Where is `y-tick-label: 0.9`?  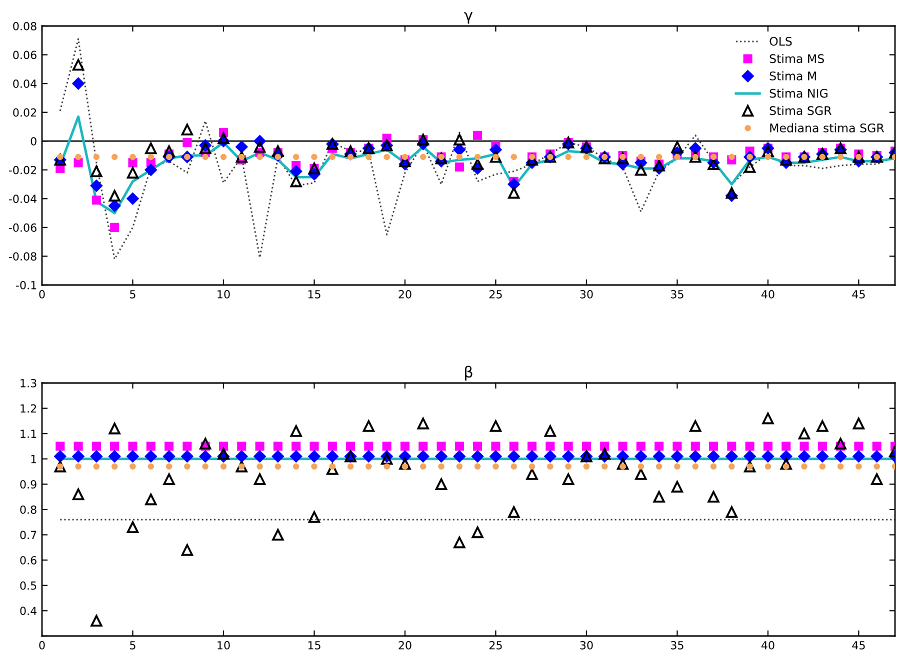 y-tick-label: 0.9 is located at coordinates (28, 484).